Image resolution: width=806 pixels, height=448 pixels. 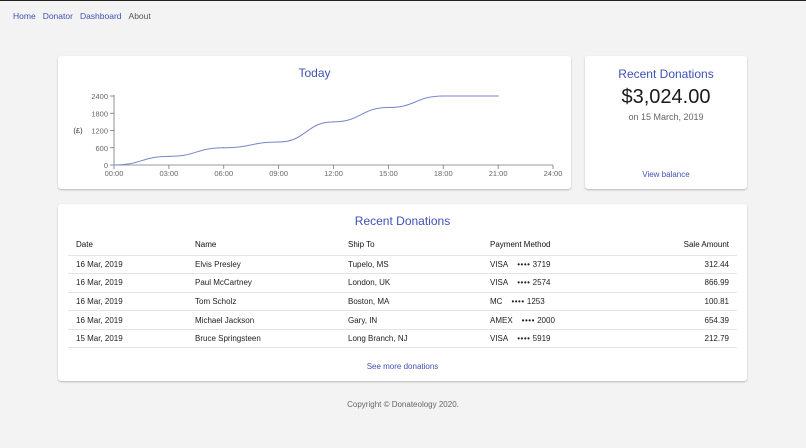 I want to click on see-more-donations-link: See more donations, so click(x=402, y=366).